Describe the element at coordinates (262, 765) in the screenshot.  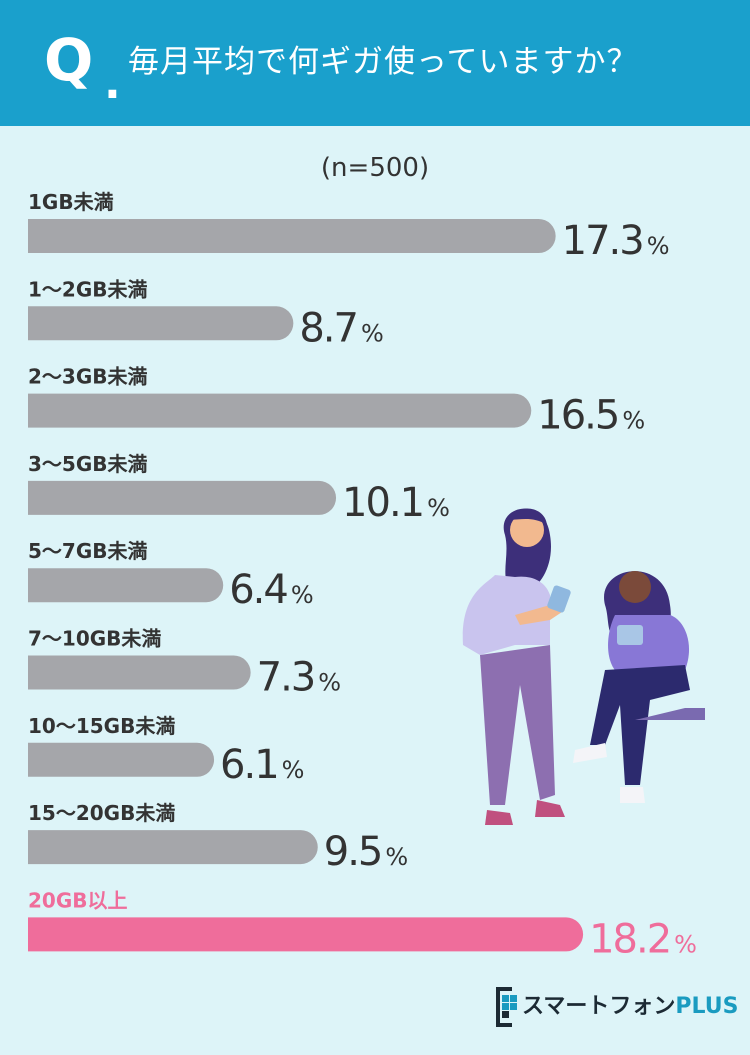
I see `value-label: 6.1%` at that location.